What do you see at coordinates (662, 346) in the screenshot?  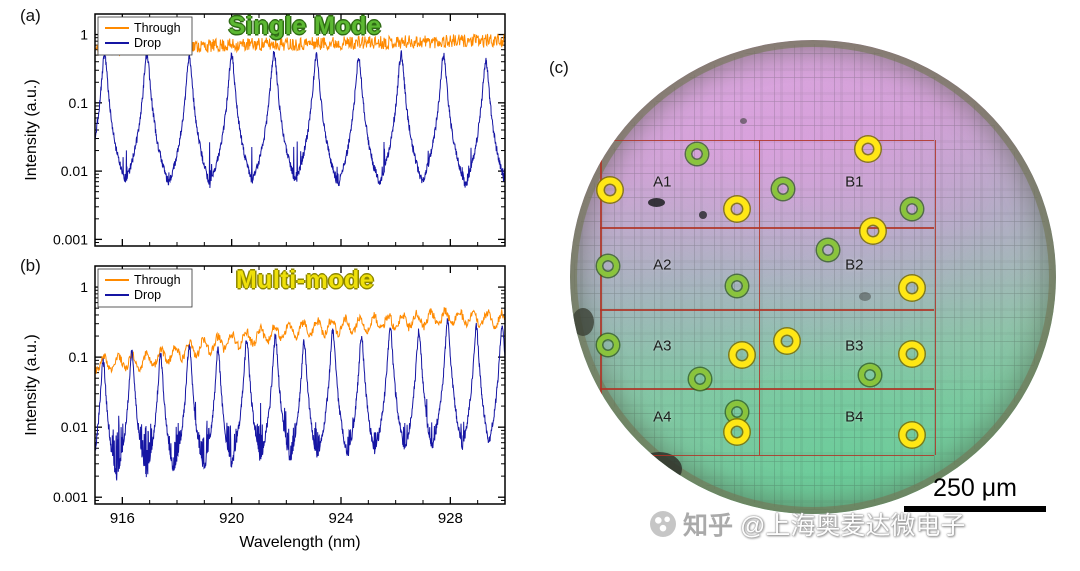 I see `wafer-region-label-a3: A3` at bounding box center [662, 346].